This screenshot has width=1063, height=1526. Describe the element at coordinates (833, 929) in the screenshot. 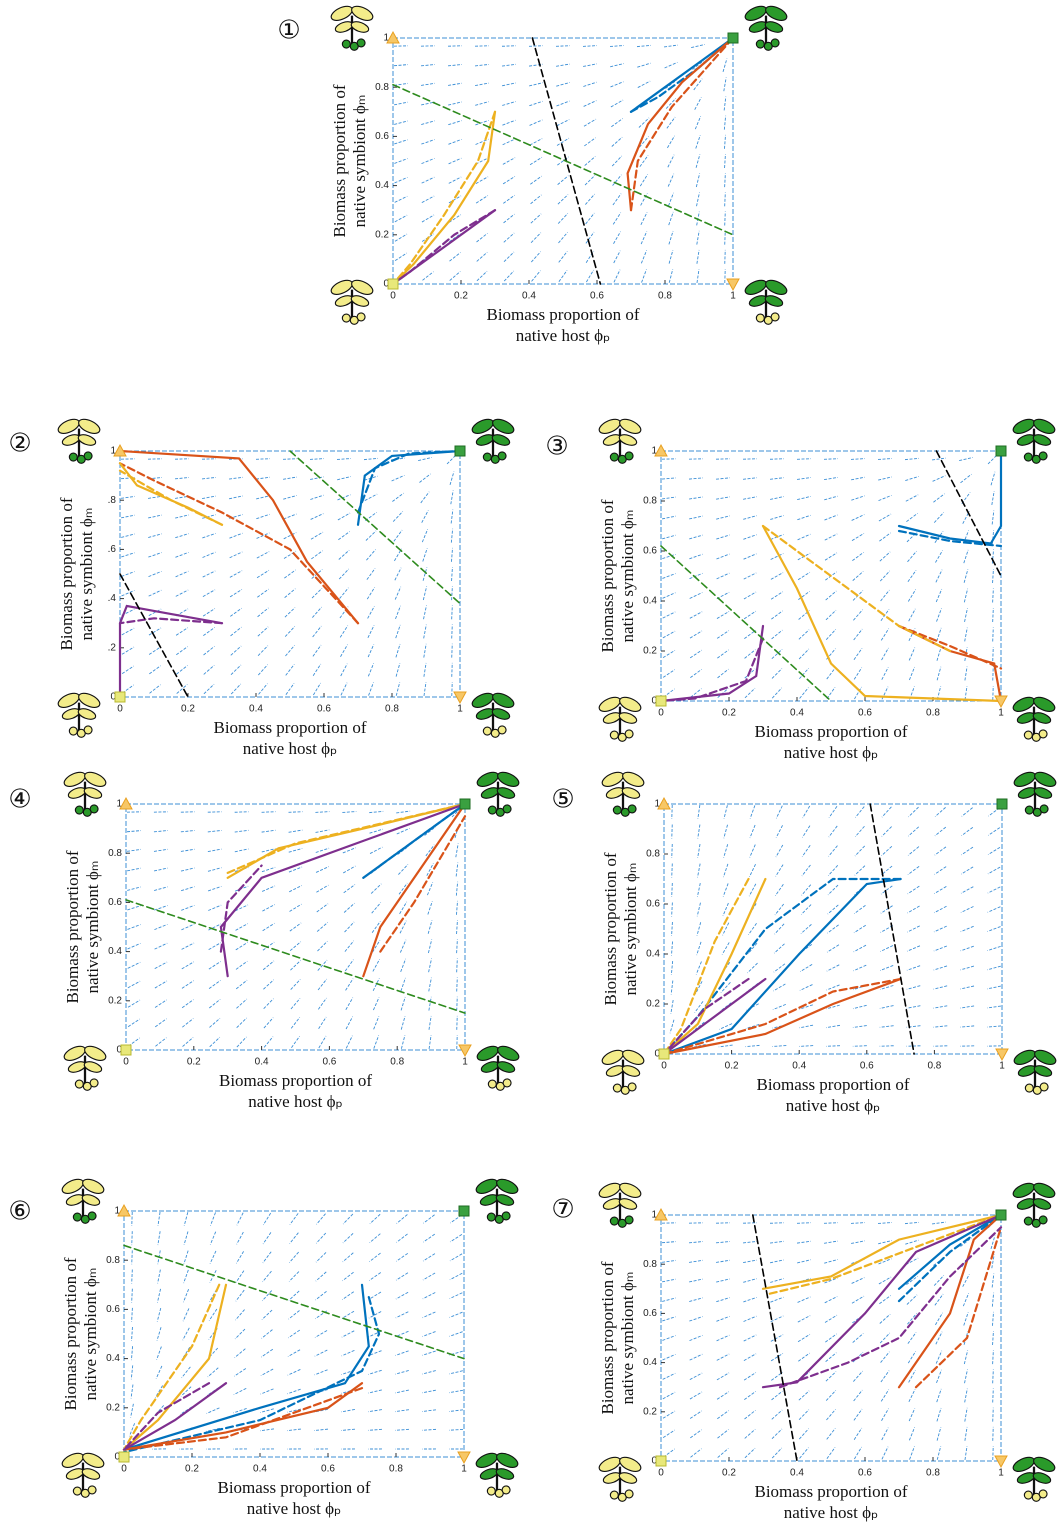

I see `plot-frame` at that location.